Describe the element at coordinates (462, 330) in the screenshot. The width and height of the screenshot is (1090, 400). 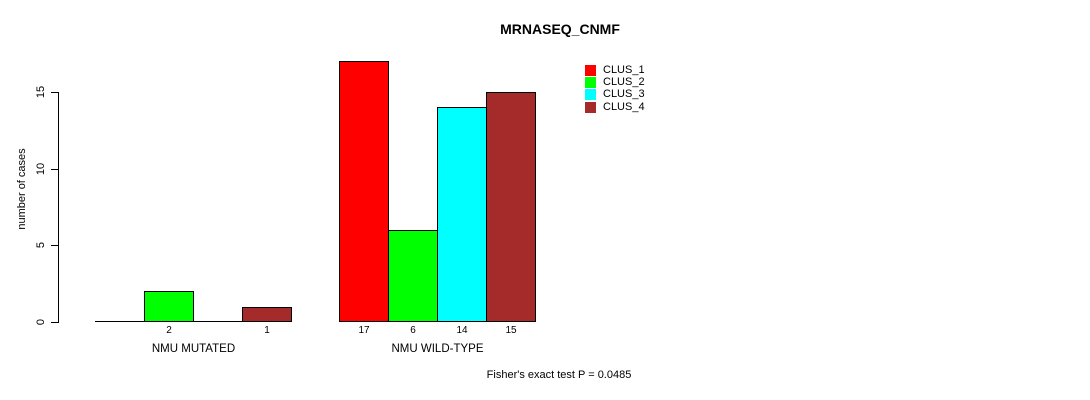
I see `bar-value-label-nmu-wild-type-clus-3: 14` at that location.